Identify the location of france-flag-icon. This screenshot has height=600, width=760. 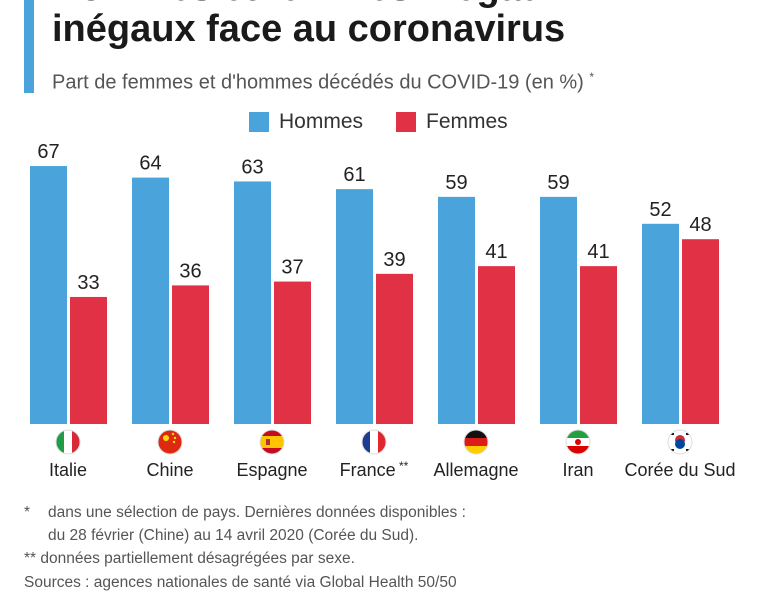
(374, 442).